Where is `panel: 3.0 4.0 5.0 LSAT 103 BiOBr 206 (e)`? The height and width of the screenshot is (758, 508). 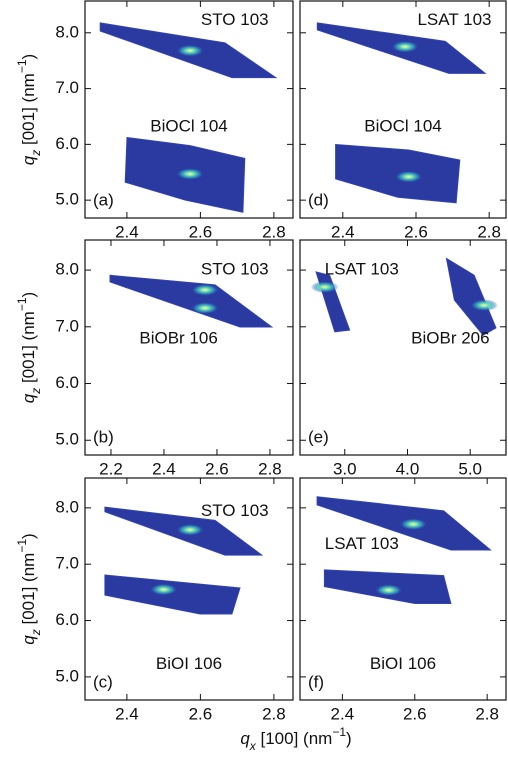 panel: 3.0 4.0 5.0 LSAT 103 BiOBr 206 (e) is located at coordinates (403, 358).